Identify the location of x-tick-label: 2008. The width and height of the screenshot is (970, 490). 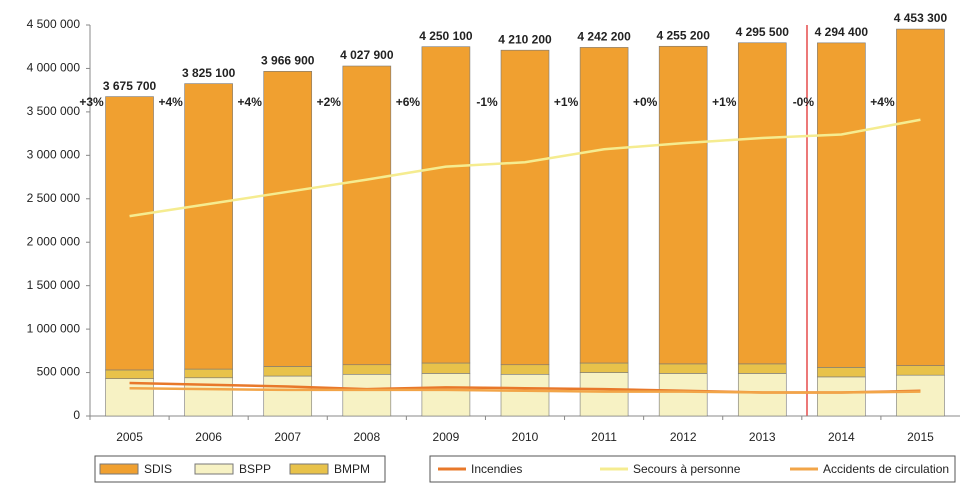
(366, 437).